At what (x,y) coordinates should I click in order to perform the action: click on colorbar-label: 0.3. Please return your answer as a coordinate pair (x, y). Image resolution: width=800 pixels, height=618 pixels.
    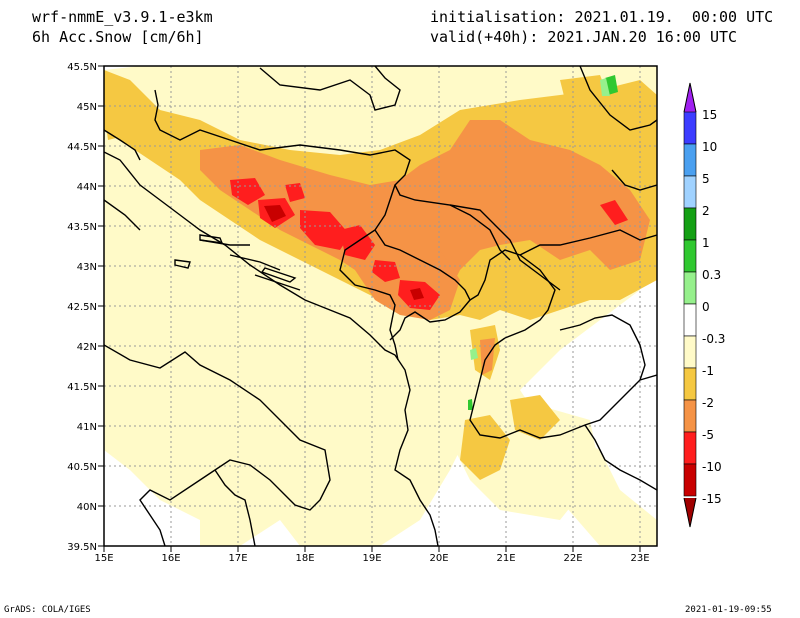
    Looking at the image, I should click on (711, 275).